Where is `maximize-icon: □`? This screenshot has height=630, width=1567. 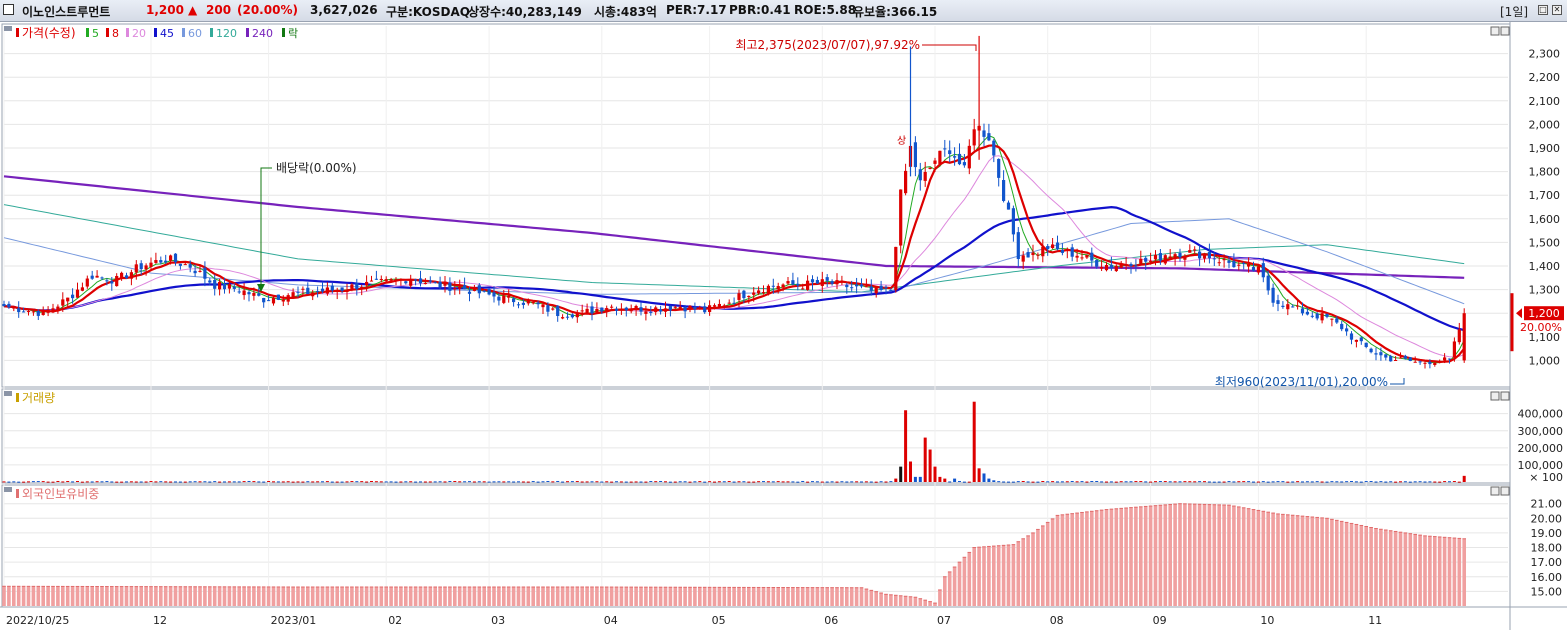 maximize-icon: □ is located at coordinates (1543, 10).